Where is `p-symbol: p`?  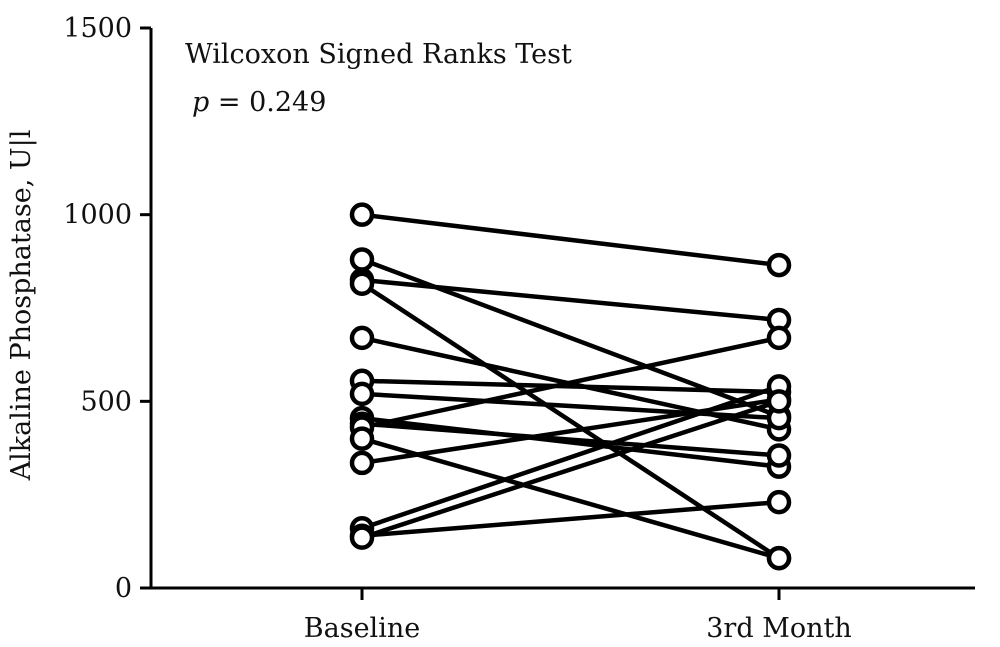
p-symbol: p is located at coordinates (200, 102).